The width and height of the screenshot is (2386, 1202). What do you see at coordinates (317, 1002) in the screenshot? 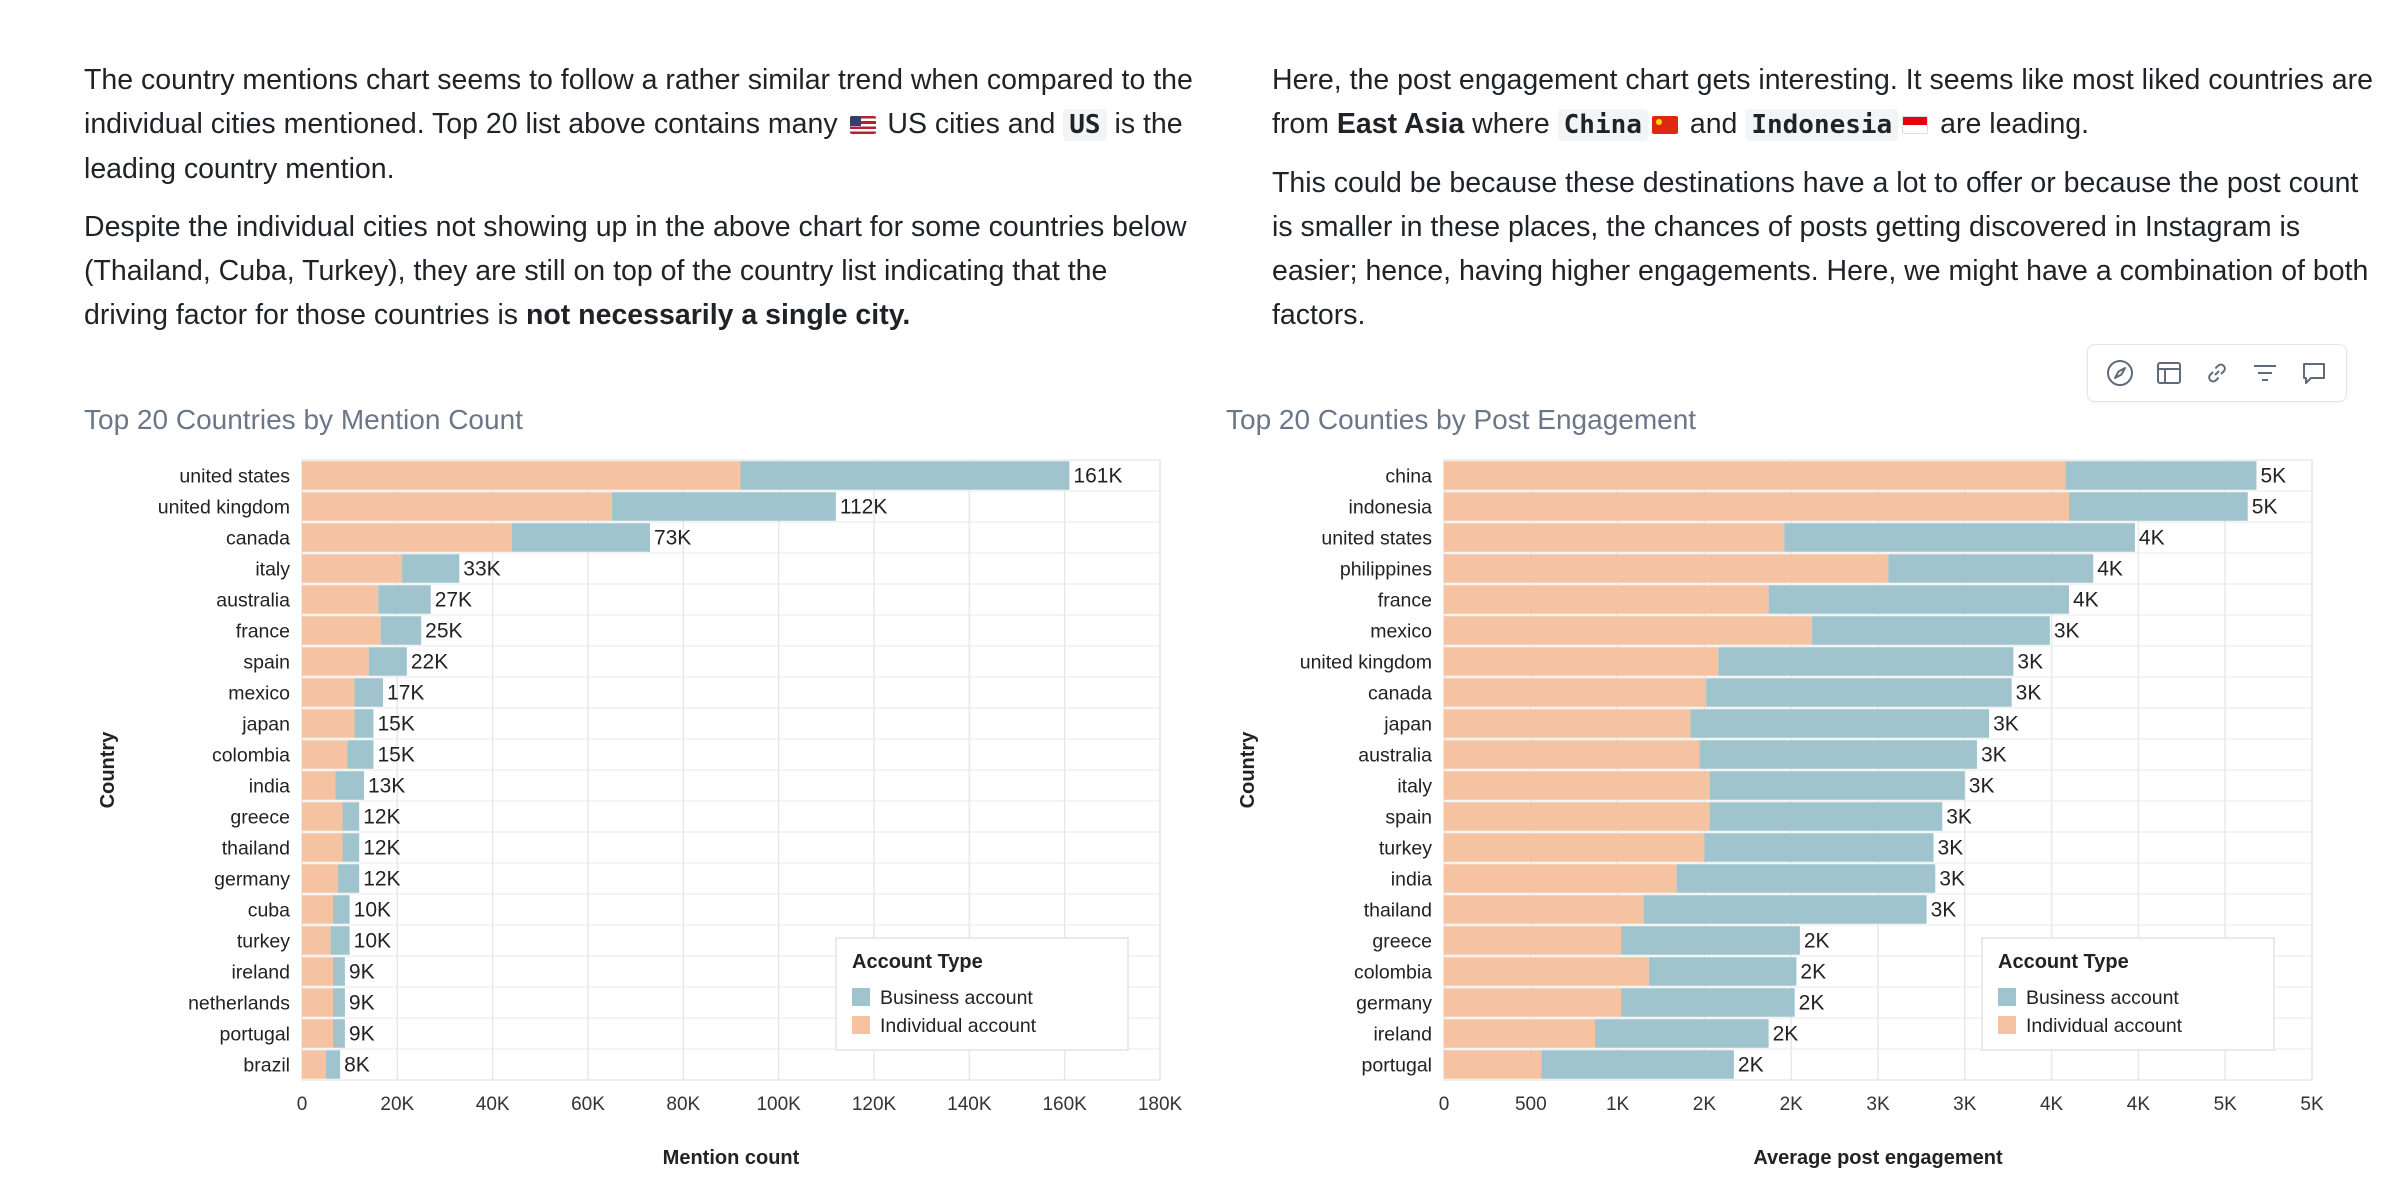
I see `bar-individual-netherlands` at bounding box center [317, 1002].